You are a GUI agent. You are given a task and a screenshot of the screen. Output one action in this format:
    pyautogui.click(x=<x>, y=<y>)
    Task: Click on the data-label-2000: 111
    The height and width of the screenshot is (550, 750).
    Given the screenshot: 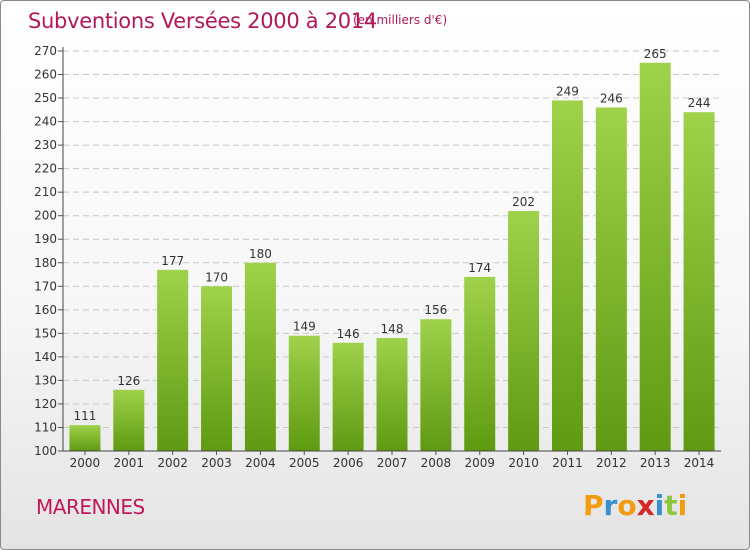 What is the action you would take?
    pyautogui.click(x=84, y=416)
    